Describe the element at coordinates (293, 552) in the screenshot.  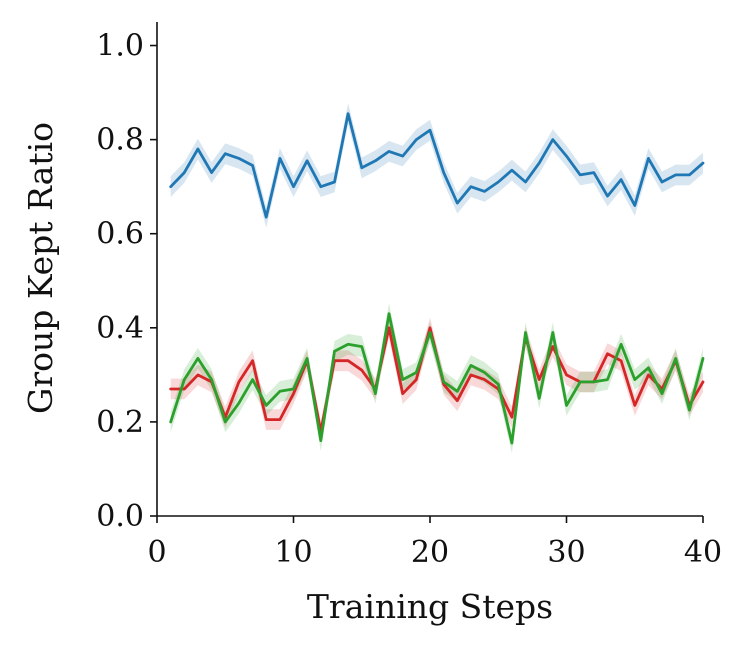
I see `x-tick-label: 10` at that location.